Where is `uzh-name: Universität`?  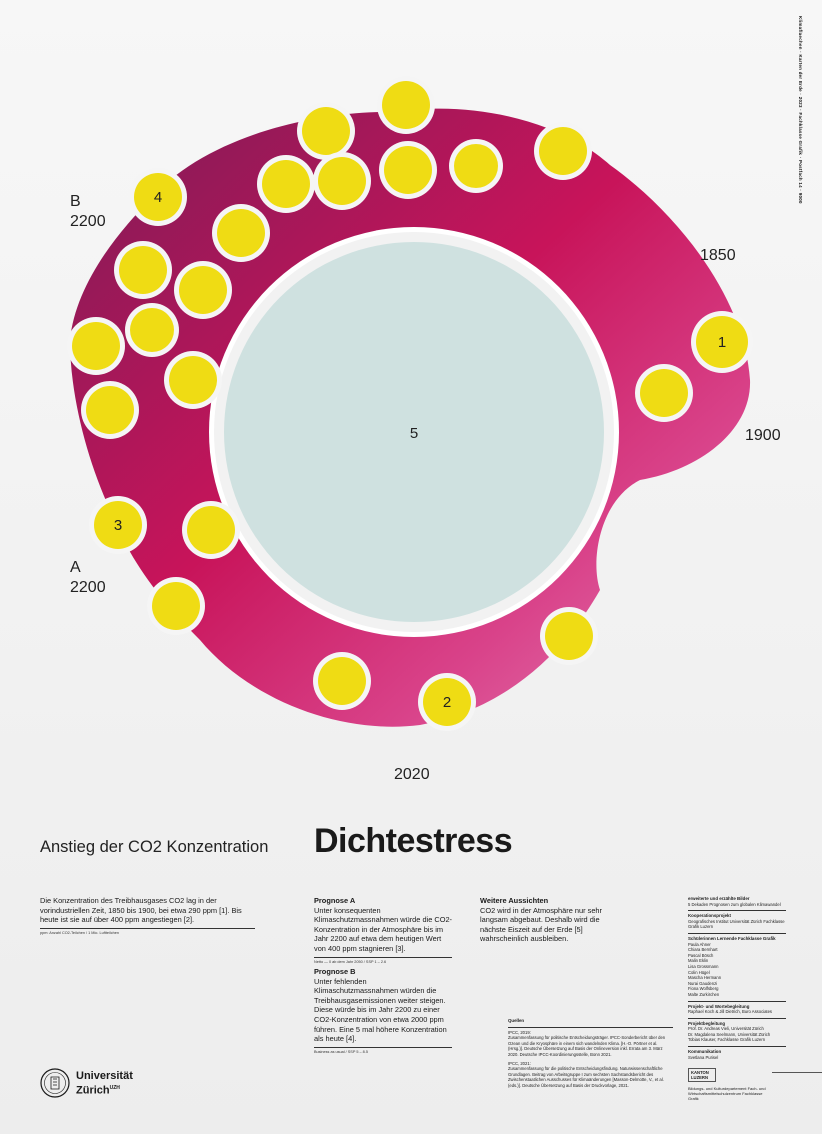 uzh-name: Universität is located at coordinates (104, 1075).